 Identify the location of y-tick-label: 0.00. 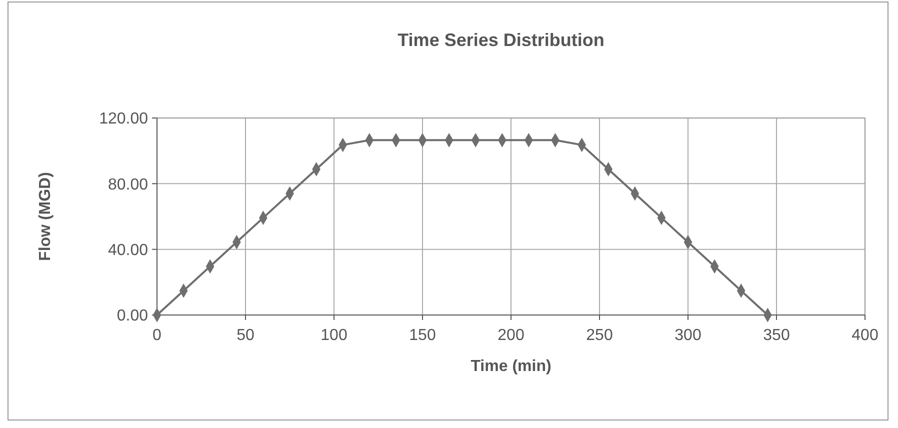
(132, 316).